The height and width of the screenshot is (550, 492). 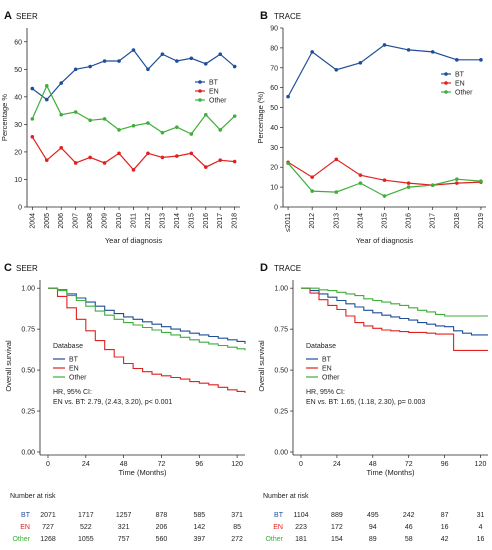 I want to click on panel-title: TRACE, so click(x=287, y=16).